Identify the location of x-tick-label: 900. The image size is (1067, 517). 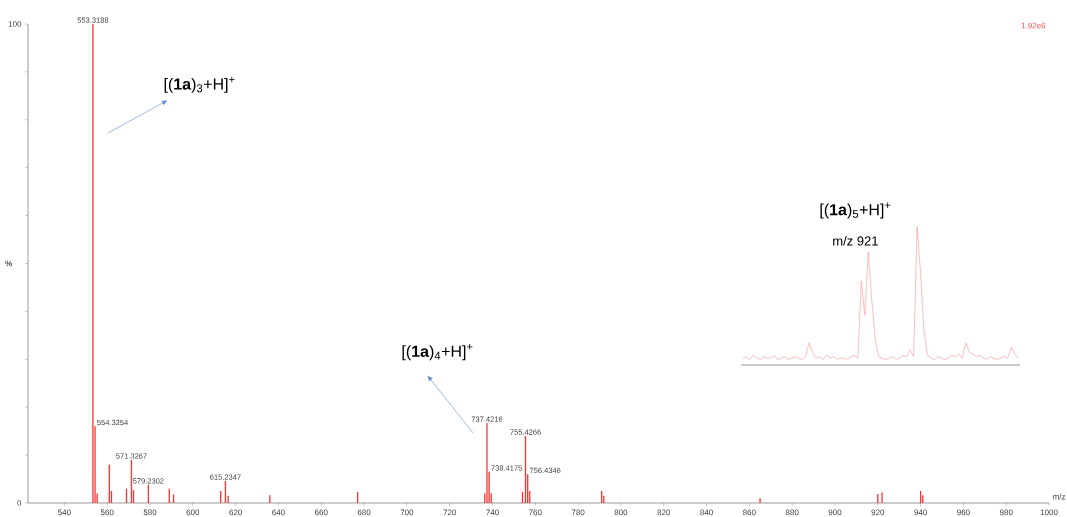
(835, 512).